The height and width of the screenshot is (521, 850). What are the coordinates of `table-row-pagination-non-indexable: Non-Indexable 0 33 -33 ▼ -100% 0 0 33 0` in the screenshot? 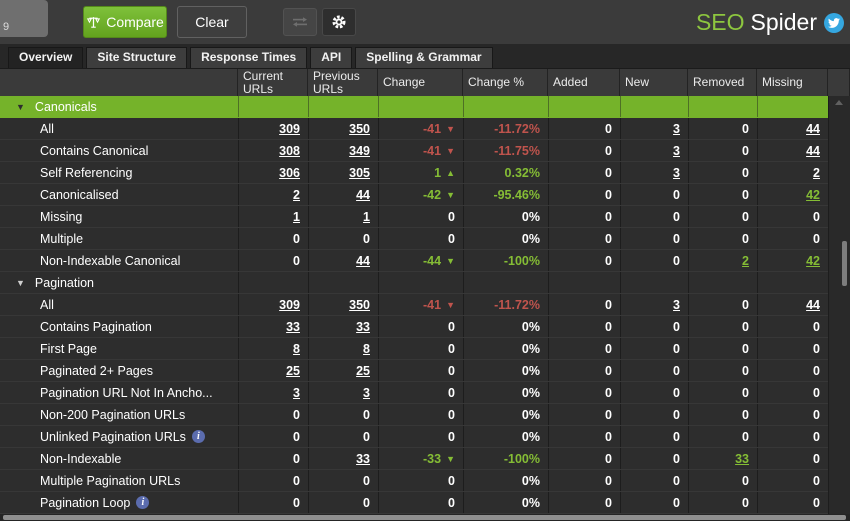 It's located at (414, 459).